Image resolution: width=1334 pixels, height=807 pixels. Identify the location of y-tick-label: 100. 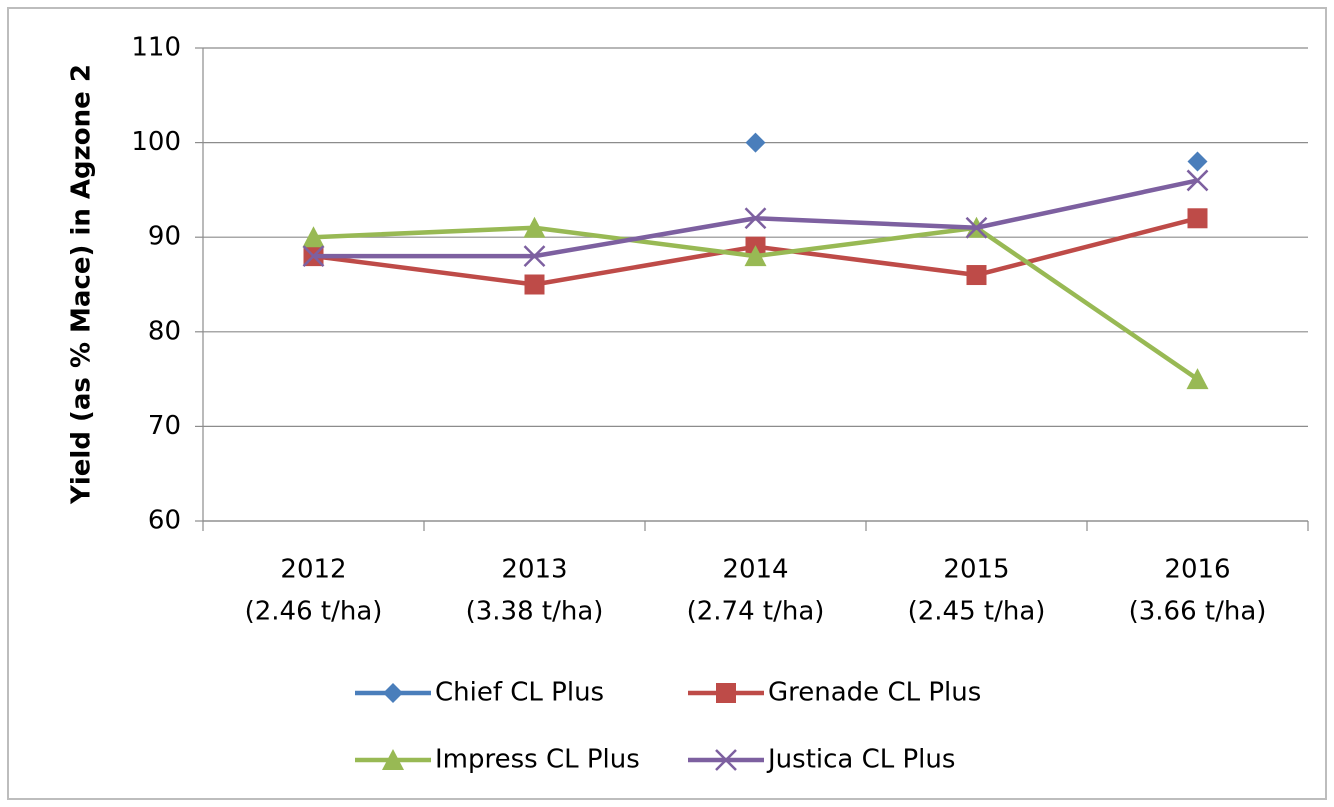
(156, 142).